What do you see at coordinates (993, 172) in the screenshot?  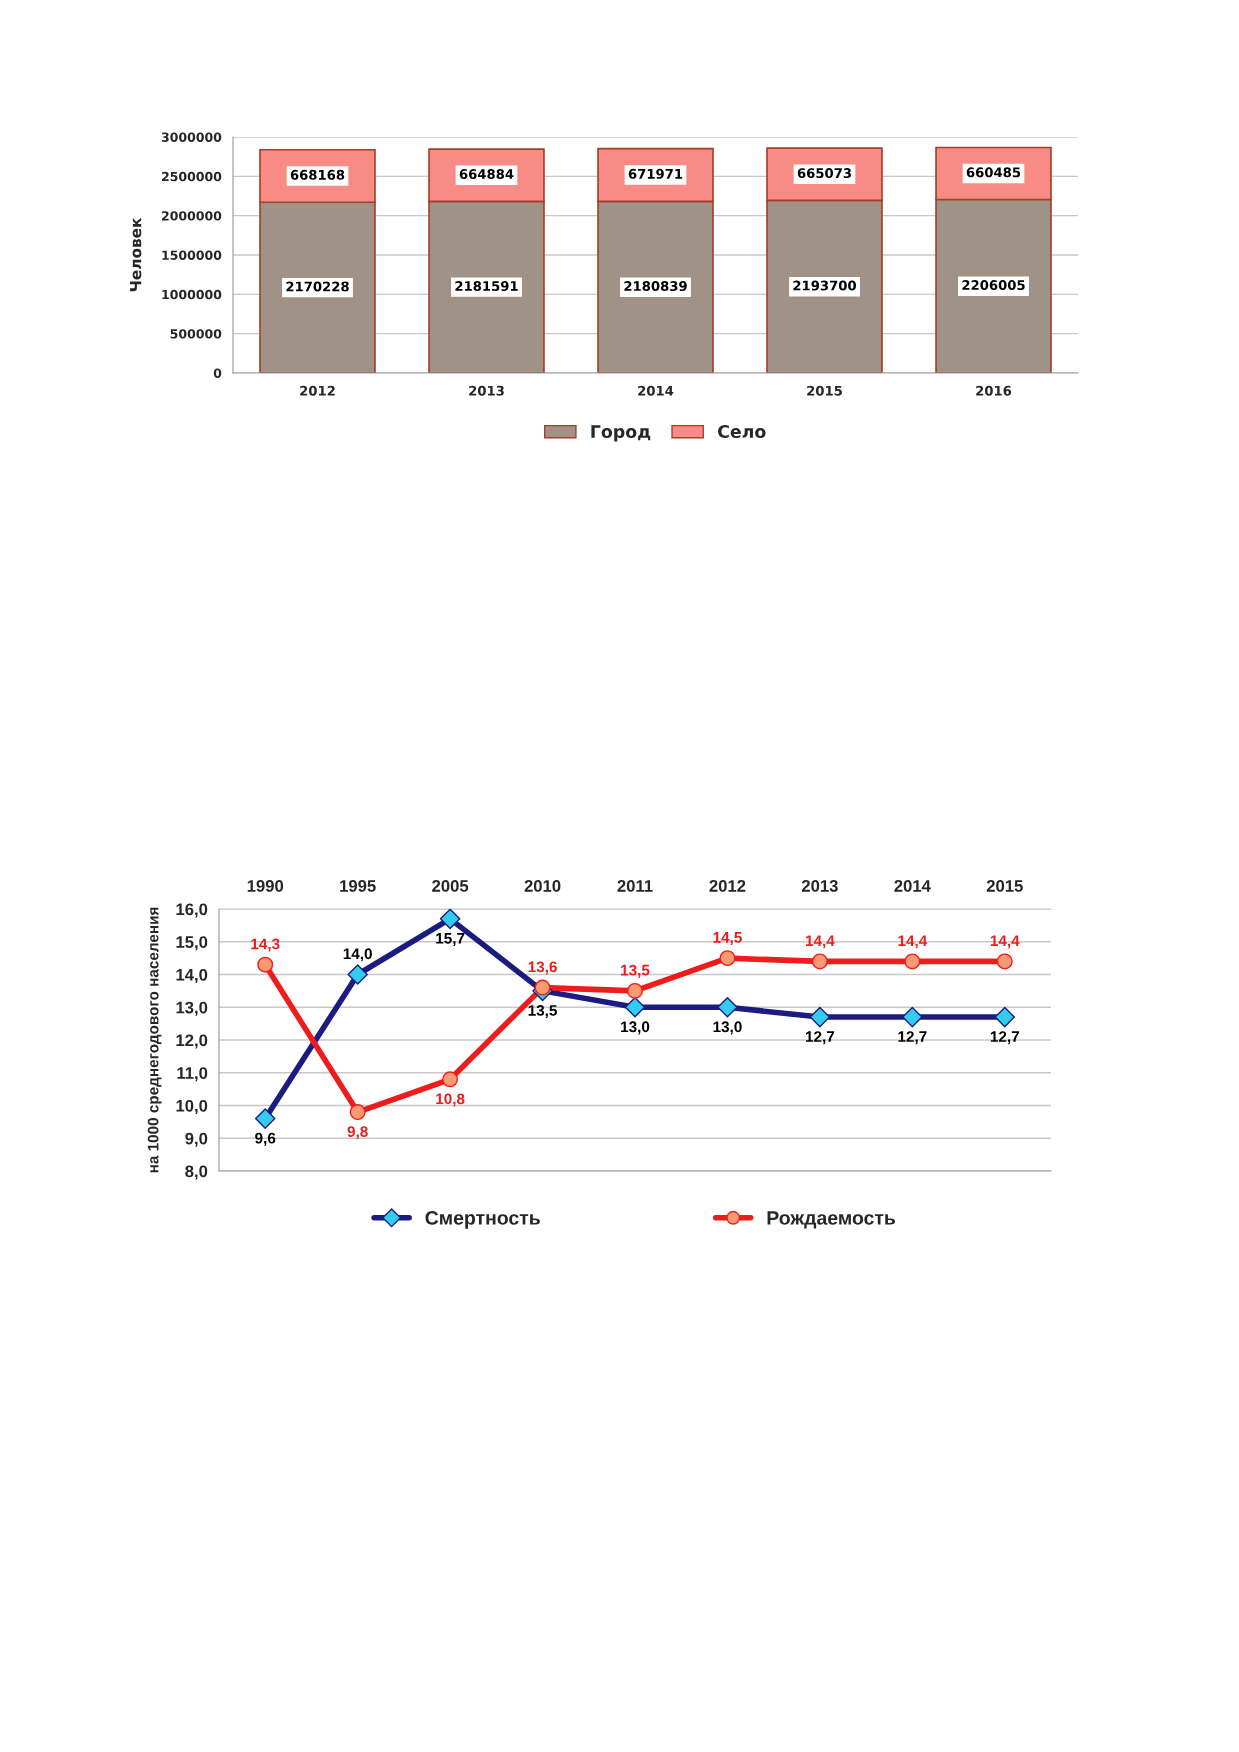 I see `data-label: 660485` at bounding box center [993, 172].